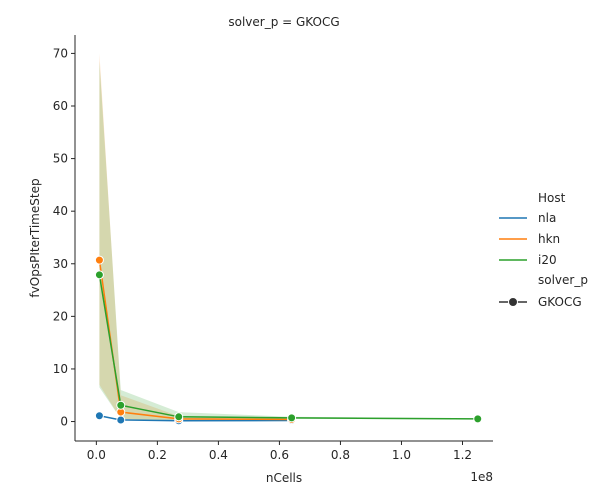  What do you see at coordinates (563, 280) in the screenshot?
I see `legend-style-title: solver_p` at bounding box center [563, 280].